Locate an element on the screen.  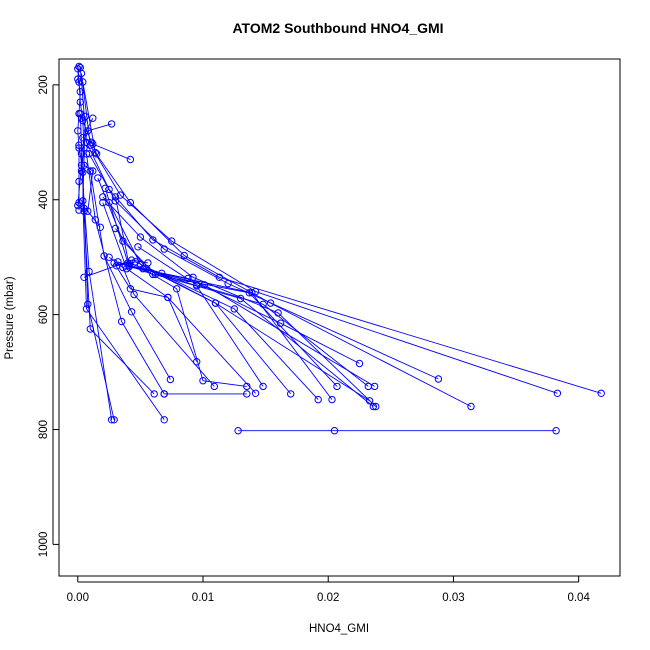
y-tick-label: 600 is located at coordinates (44, 314).